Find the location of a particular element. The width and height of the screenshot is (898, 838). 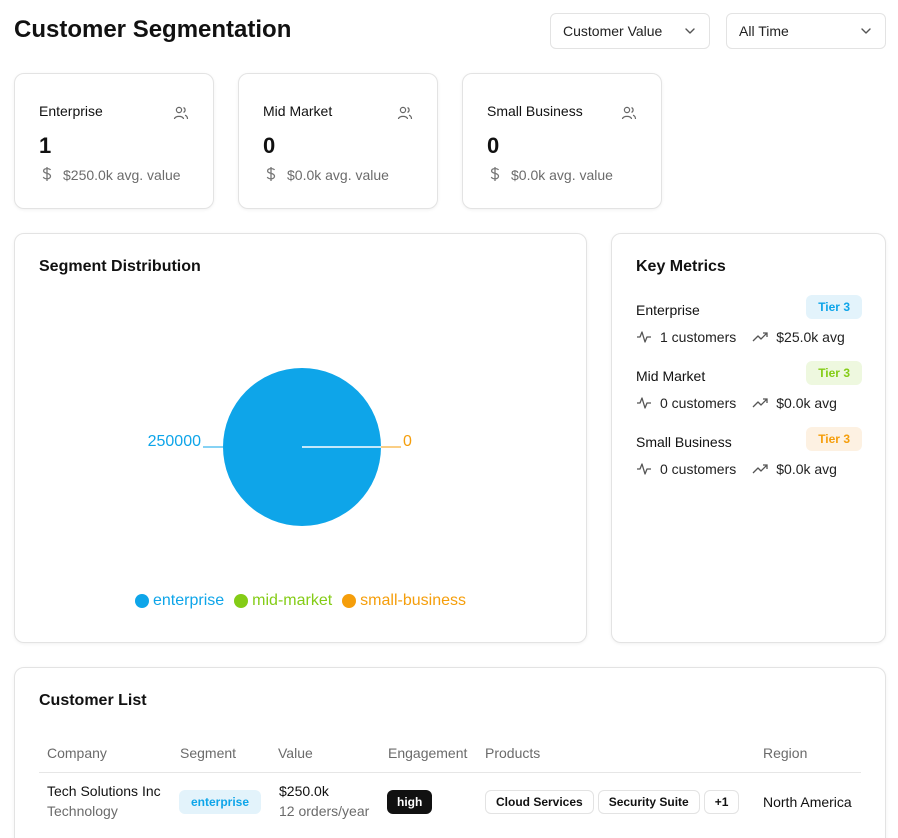

time-range-select-label: All Time is located at coordinates (764, 31).